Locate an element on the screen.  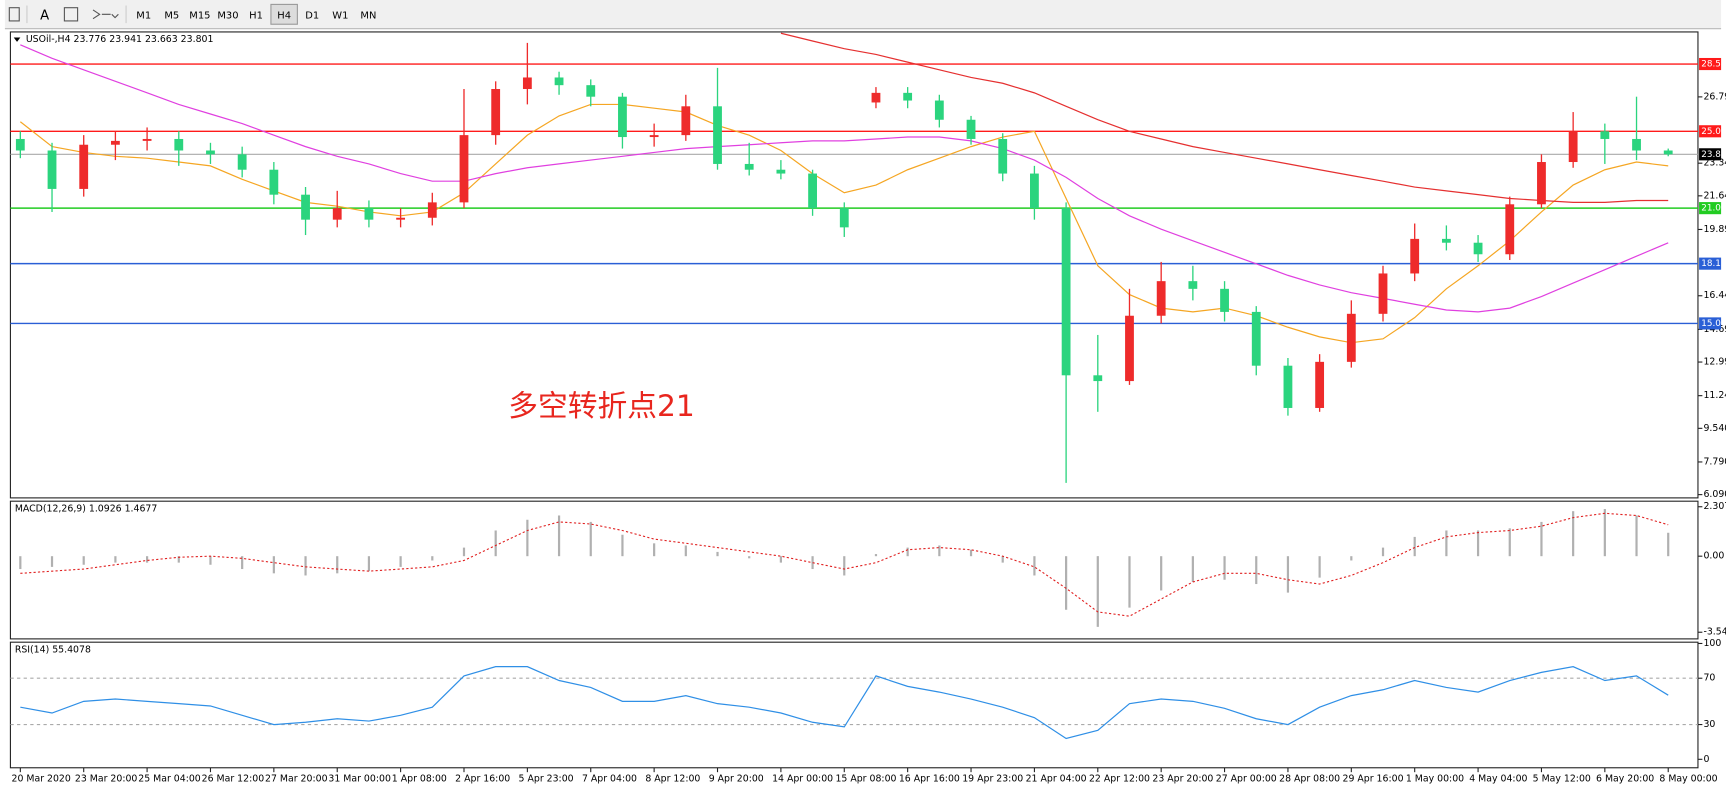
y-tick-label: 30 is located at coordinates (1709, 724).